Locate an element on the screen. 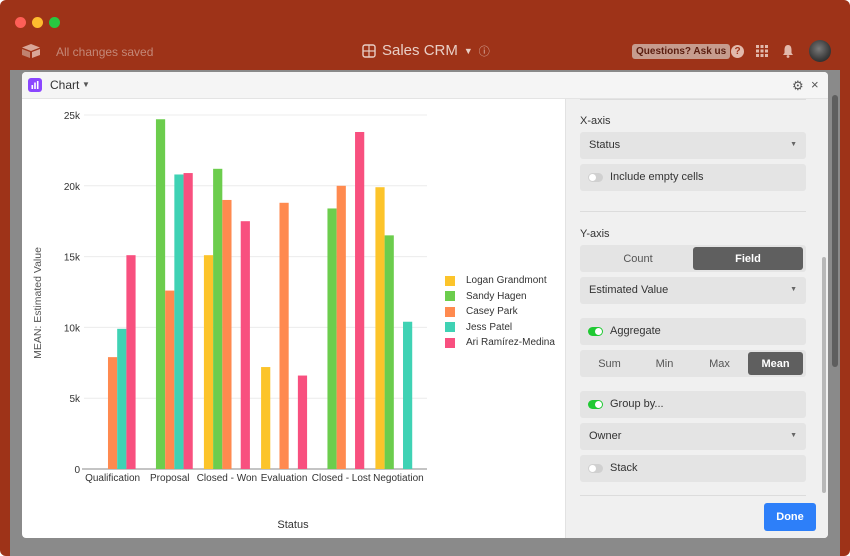 The width and height of the screenshot is (850, 556). y-tick-label: 20k is located at coordinates (72, 187).